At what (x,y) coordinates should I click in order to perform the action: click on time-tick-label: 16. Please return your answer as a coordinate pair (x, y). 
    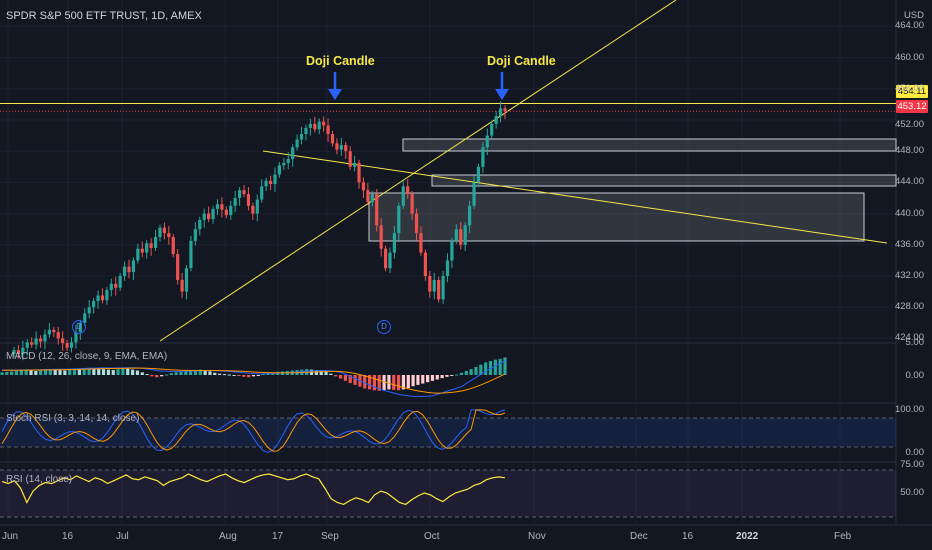
    Looking at the image, I should click on (68, 536).